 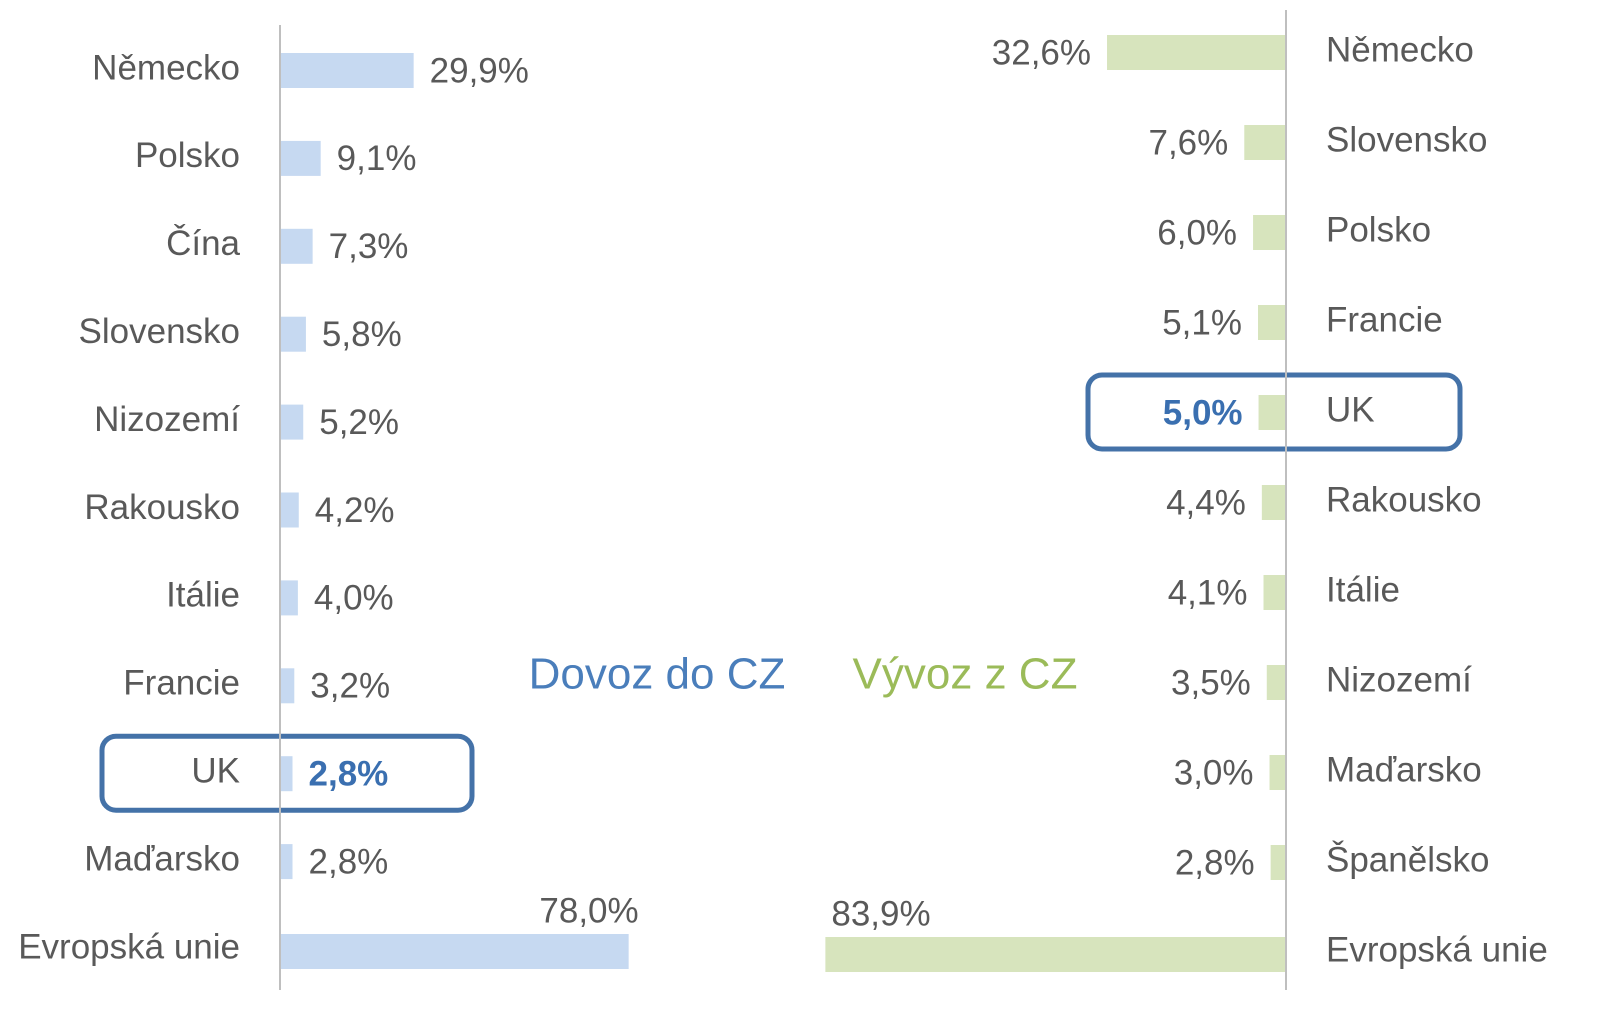 What do you see at coordinates (1206, 502) in the screenshot?
I see `value-label: 4,4%` at bounding box center [1206, 502].